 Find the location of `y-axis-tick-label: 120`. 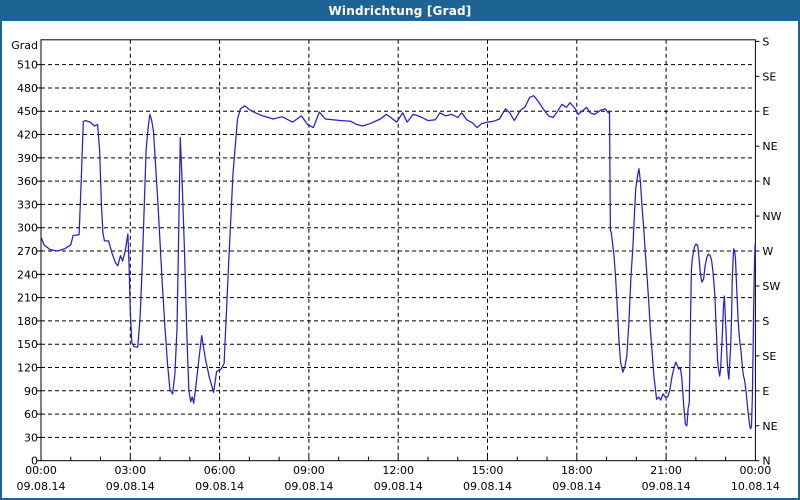

y-axis-tick-label: 120 is located at coordinates (27, 368).